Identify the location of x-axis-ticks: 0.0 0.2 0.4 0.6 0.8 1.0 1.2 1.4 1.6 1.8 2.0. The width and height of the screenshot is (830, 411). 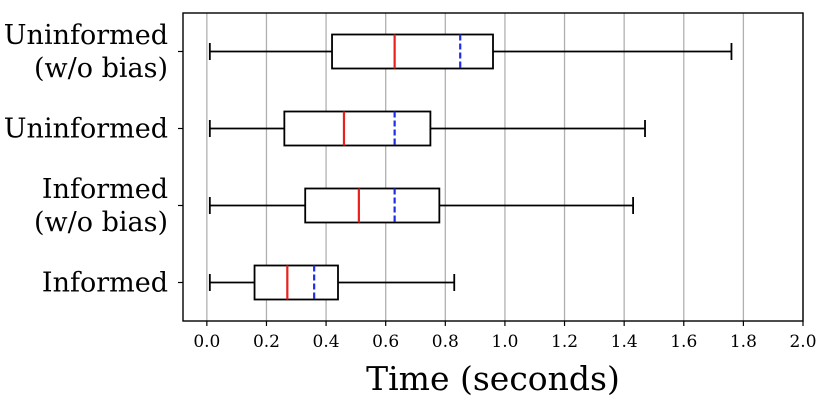
(505, 336).